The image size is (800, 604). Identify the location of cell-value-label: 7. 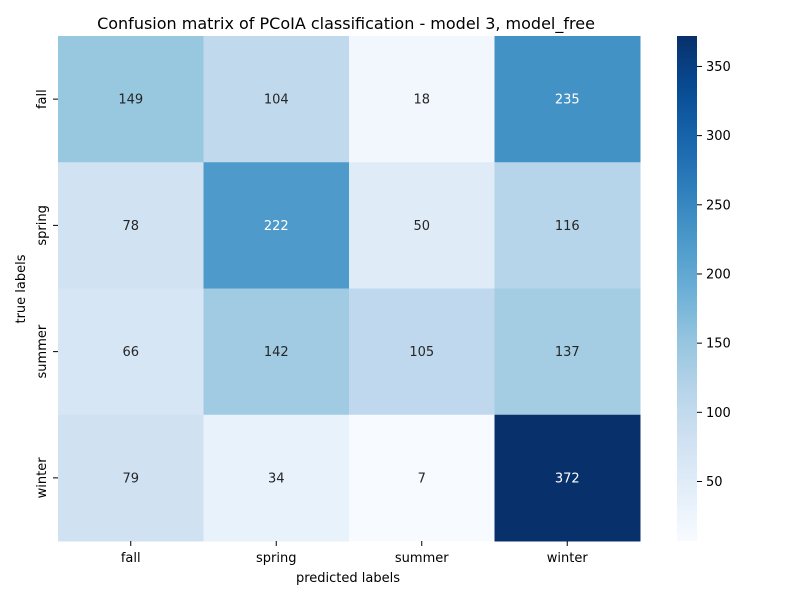
(422, 478).